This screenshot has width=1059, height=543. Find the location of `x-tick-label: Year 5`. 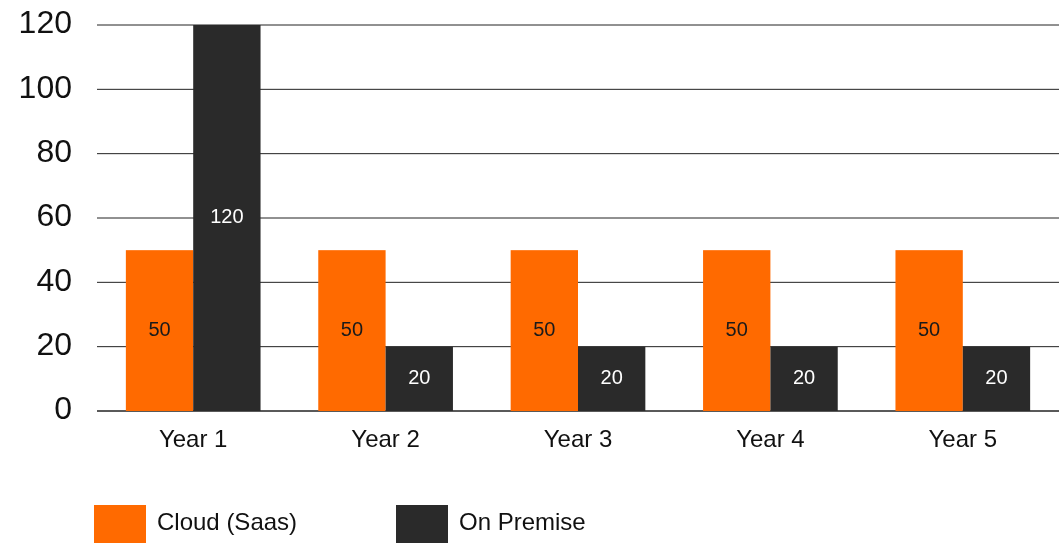

x-tick-label: Year 5 is located at coordinates (963, 439).